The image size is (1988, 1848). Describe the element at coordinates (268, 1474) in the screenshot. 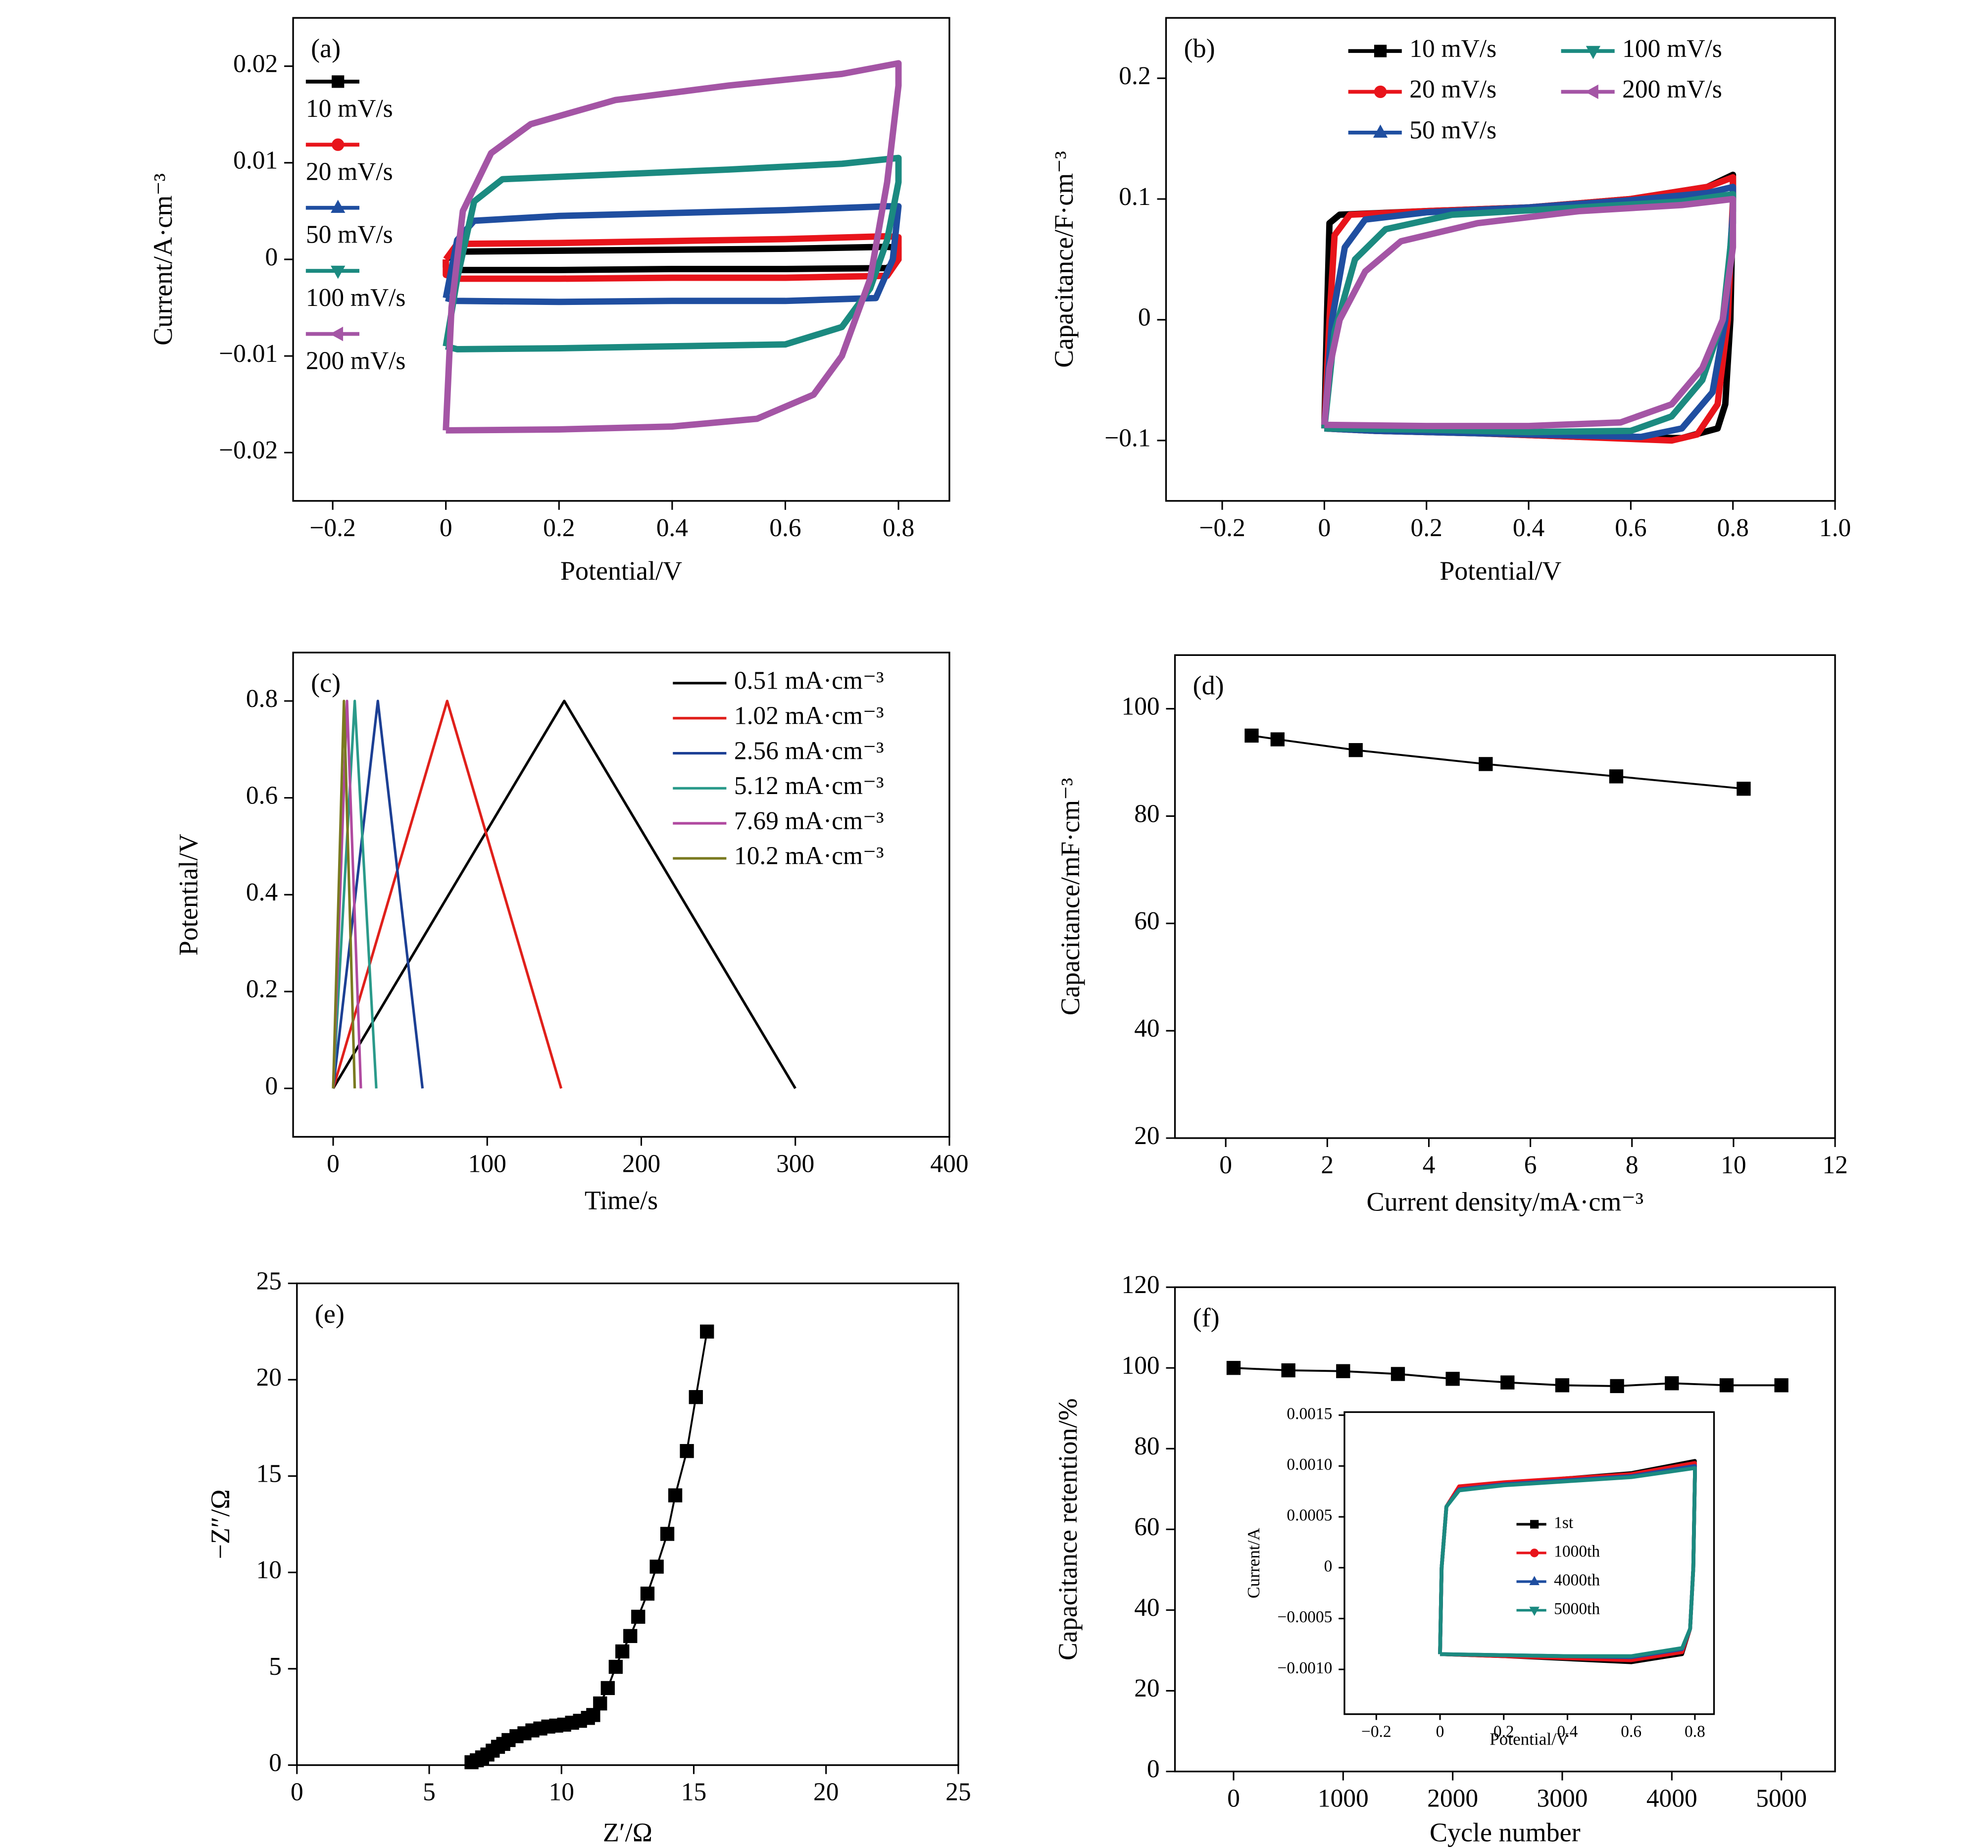

I see `y-tick-label: 15` at that location.